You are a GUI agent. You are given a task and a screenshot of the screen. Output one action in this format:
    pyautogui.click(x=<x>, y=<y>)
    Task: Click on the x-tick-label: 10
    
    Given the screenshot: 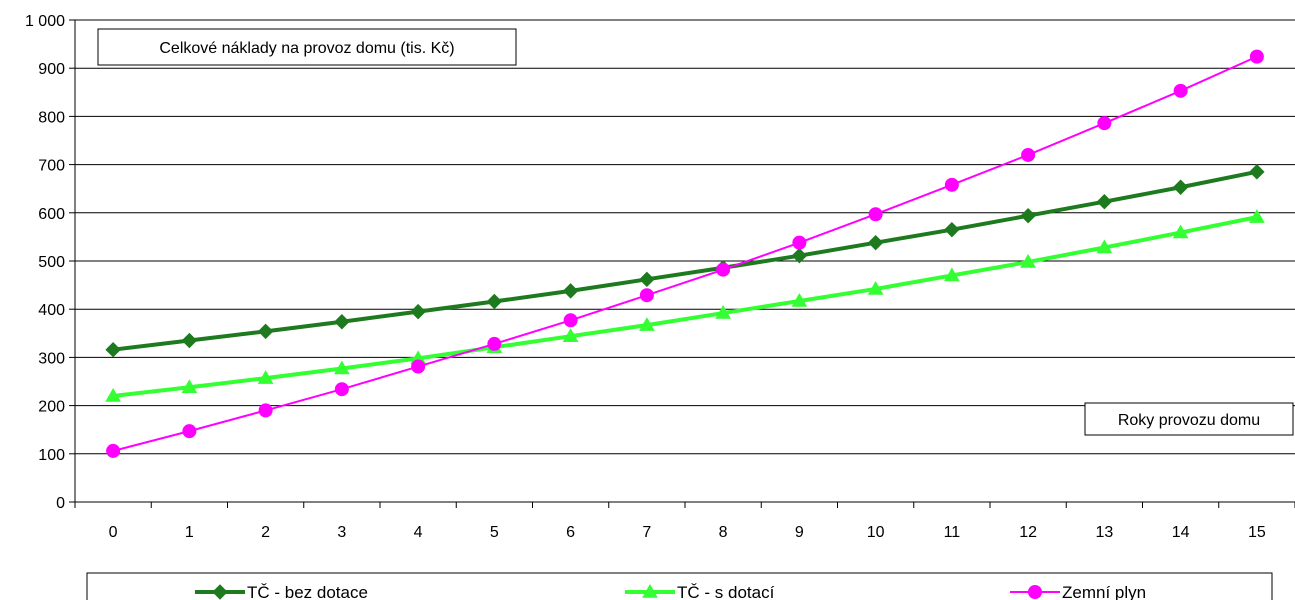 What is the action you would take?
    pyautogui.click(x=876, y=532)
    